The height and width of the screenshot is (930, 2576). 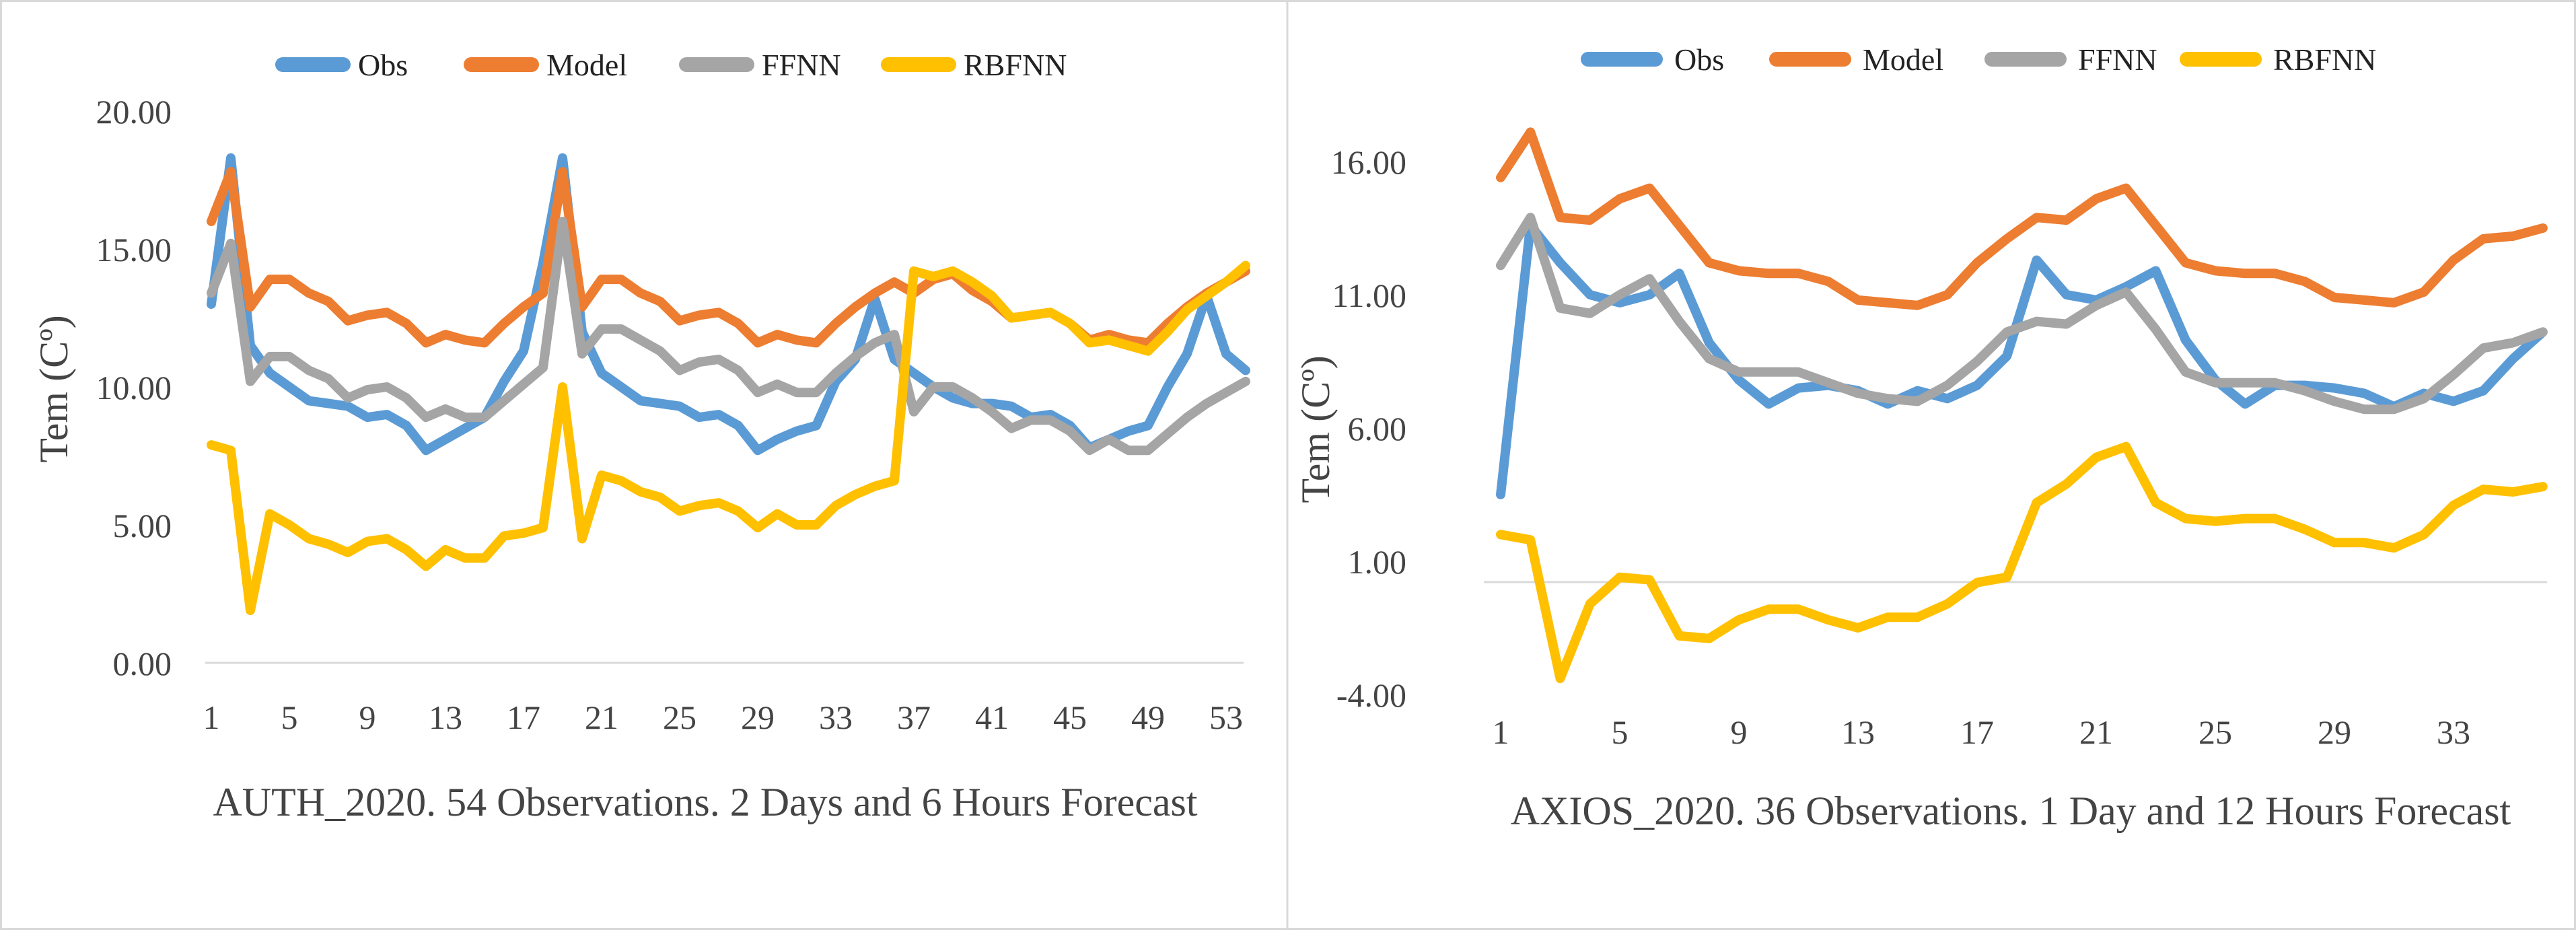 What do you see at coordinates (1978, 59) in the screenshot?
I see `legend-axios: Obs Model FFNN RBFNN` at bounding box center [1978, 59].